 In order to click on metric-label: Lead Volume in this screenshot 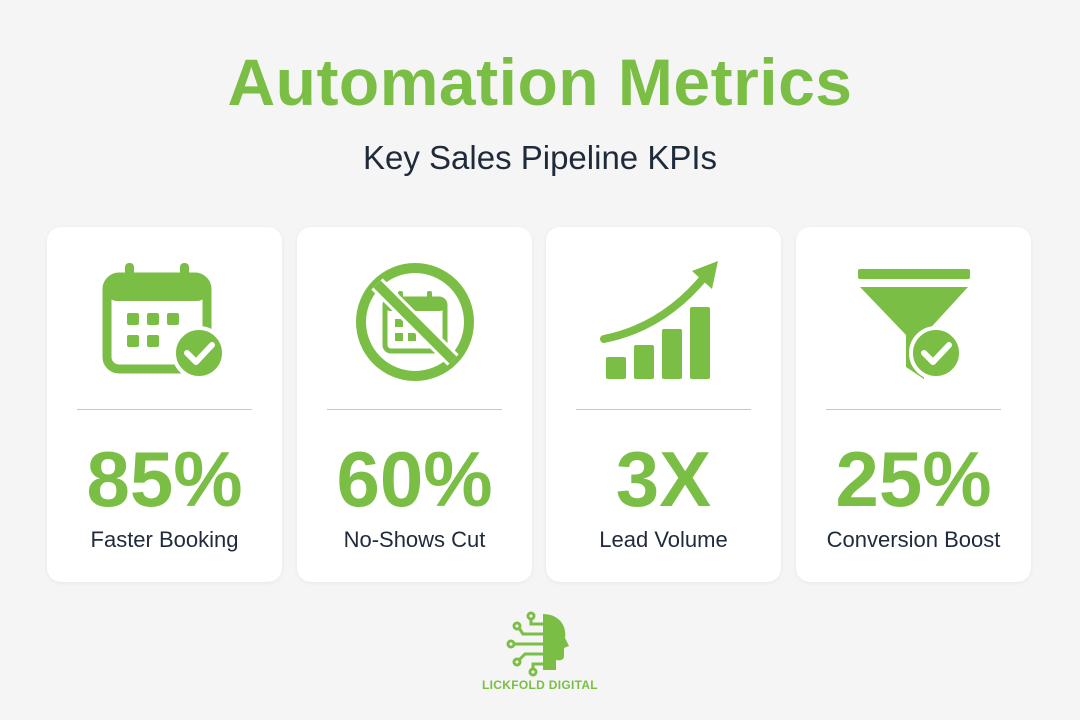, I will do `click(663, 539)`.